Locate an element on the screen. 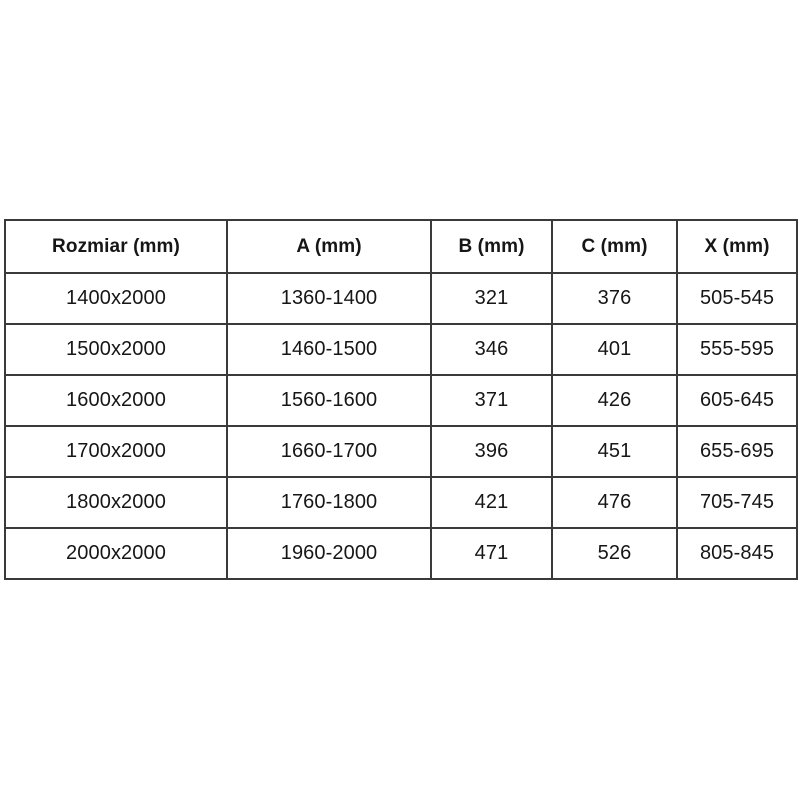 The height and width of the screenshot is (800, 800). cell-b: 396 is located at coordinates (491, 451).